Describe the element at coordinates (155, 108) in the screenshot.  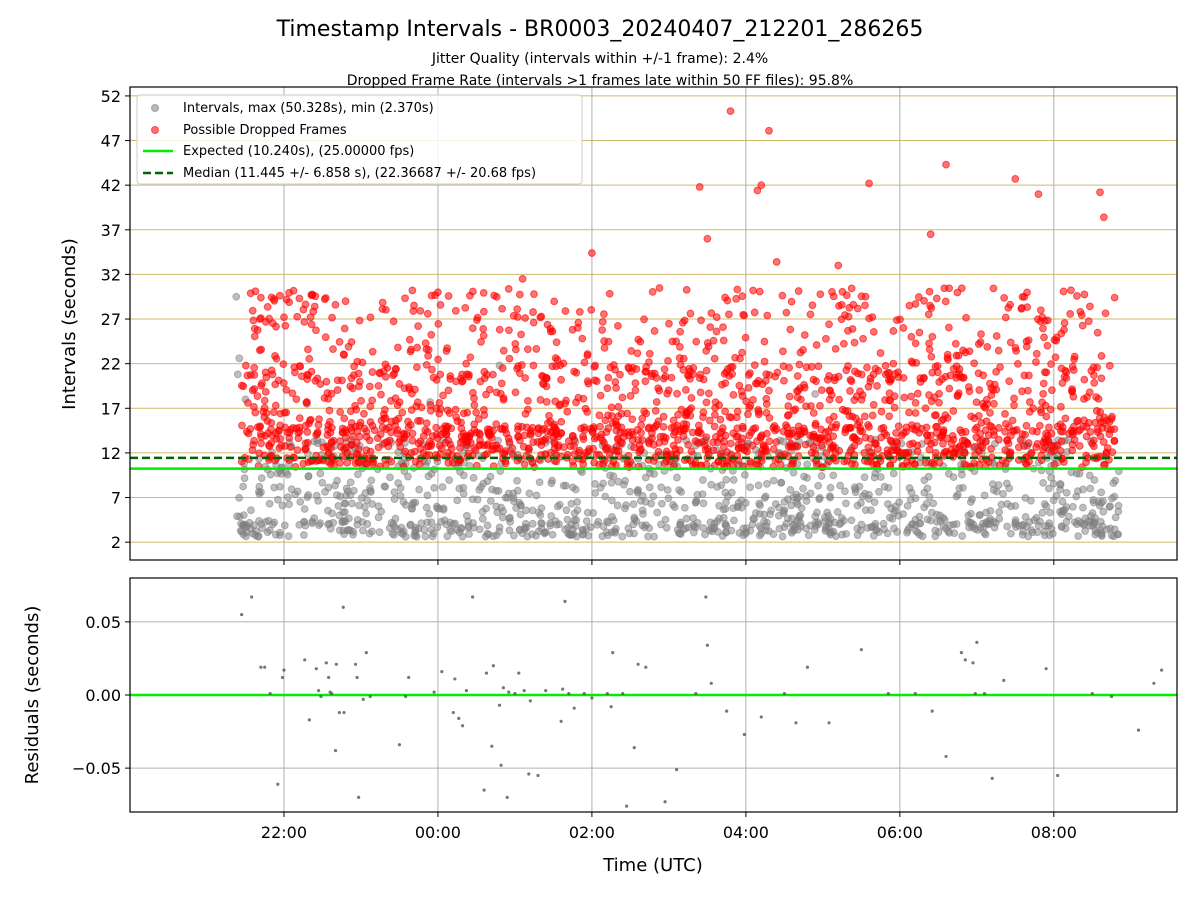
I see `legend-marker-intervals` at that location.